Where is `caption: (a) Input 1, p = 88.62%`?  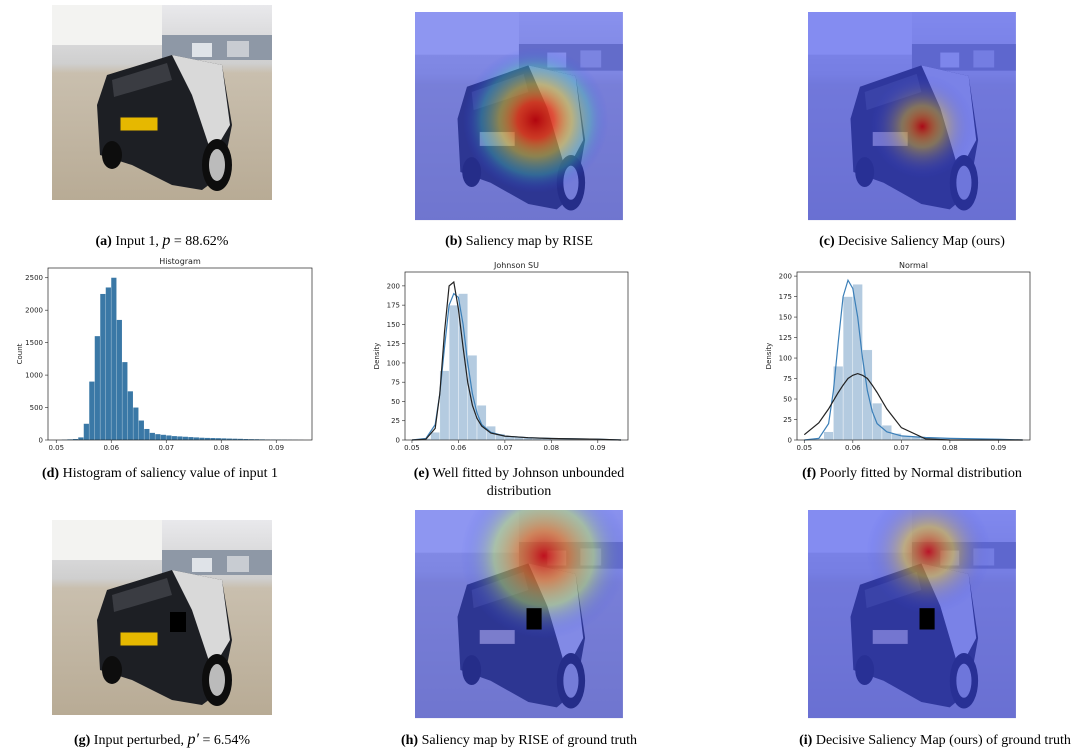
caption: (a) Input 1, p = 88.62% is located at coordinates (162, 240).